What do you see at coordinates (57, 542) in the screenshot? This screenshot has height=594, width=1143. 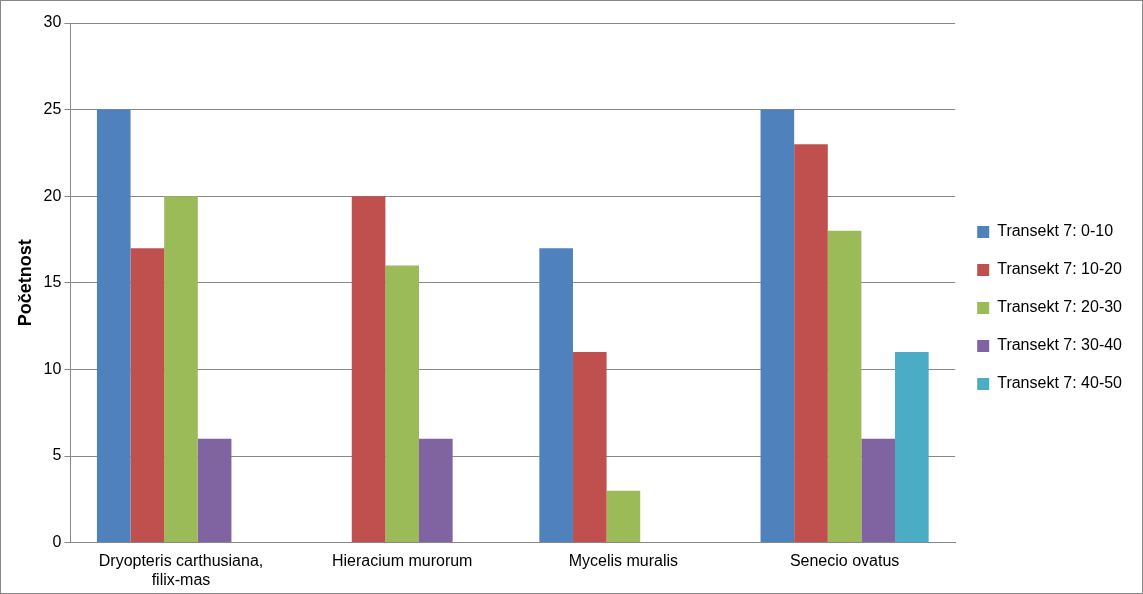 I see `y-tick-label: 0` at bounding box center [57, 542].